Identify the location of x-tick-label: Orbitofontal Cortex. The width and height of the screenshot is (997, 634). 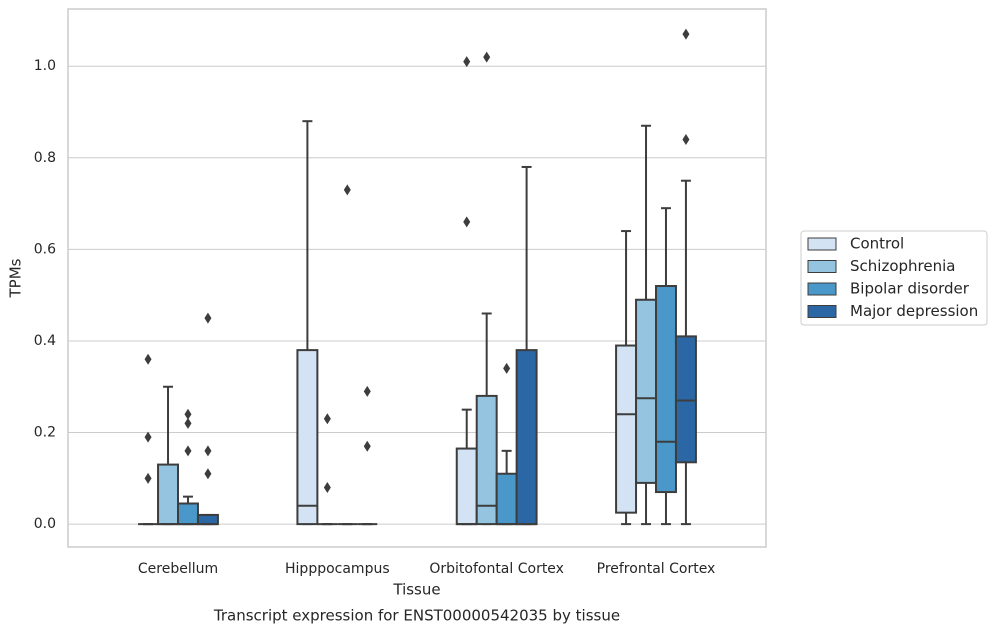
(496, 569).